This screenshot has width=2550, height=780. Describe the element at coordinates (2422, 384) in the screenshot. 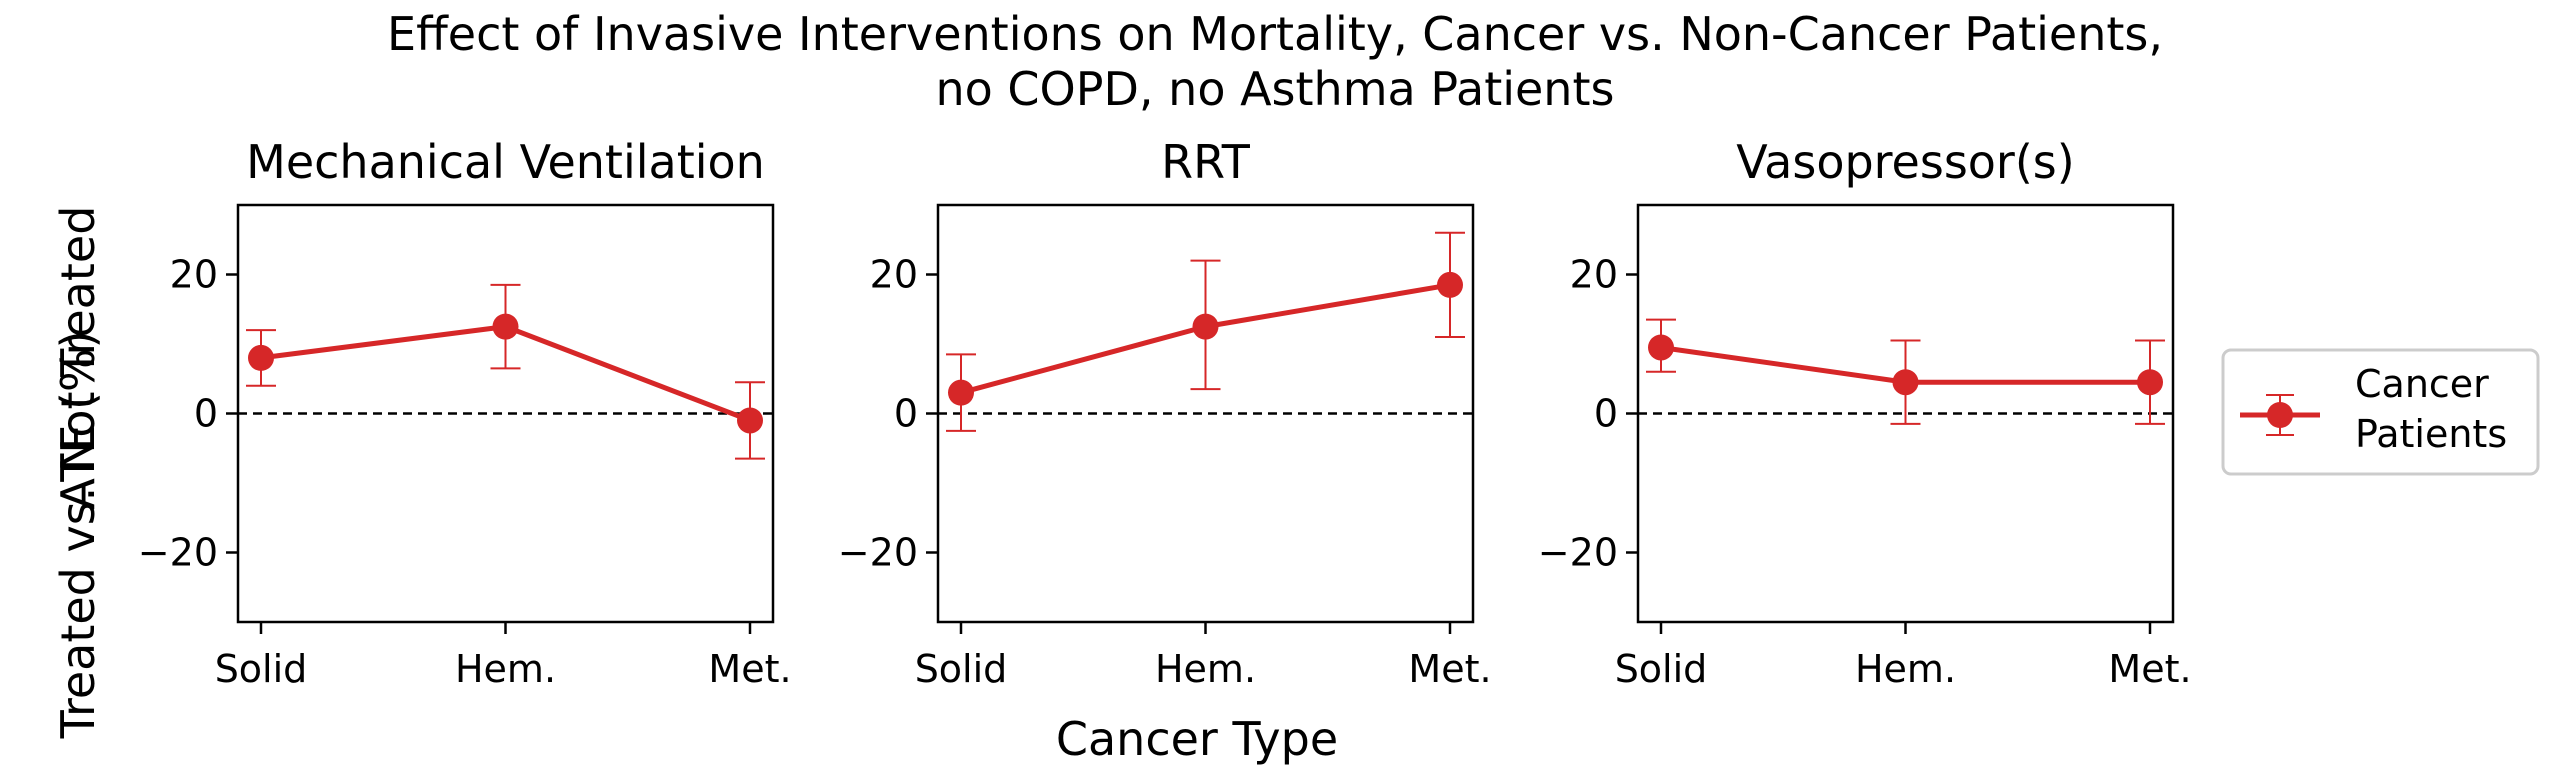

I see `legend-label-line-1: Cancer` at that location.